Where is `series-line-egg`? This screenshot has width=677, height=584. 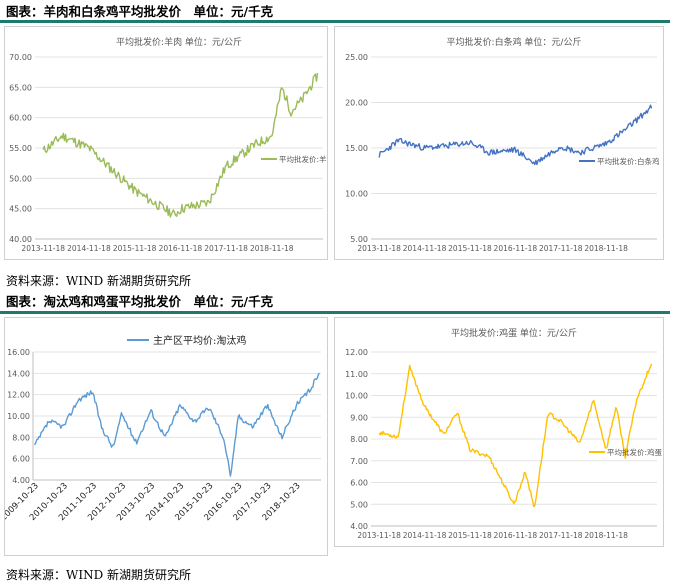 series-line-egg is located at coordinates (515, 435).